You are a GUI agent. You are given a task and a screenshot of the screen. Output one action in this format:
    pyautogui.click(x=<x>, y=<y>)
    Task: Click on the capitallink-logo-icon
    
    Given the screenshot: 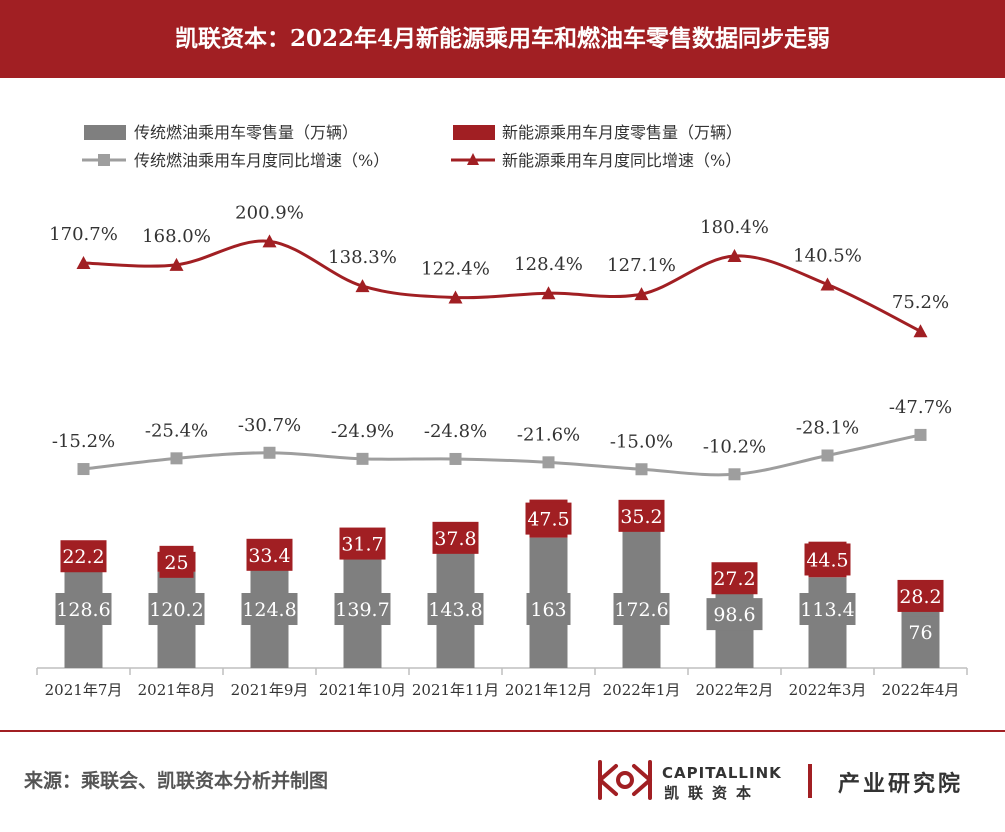 What is the action you would take?
    pyautogui.click(x=625, y=780)
    